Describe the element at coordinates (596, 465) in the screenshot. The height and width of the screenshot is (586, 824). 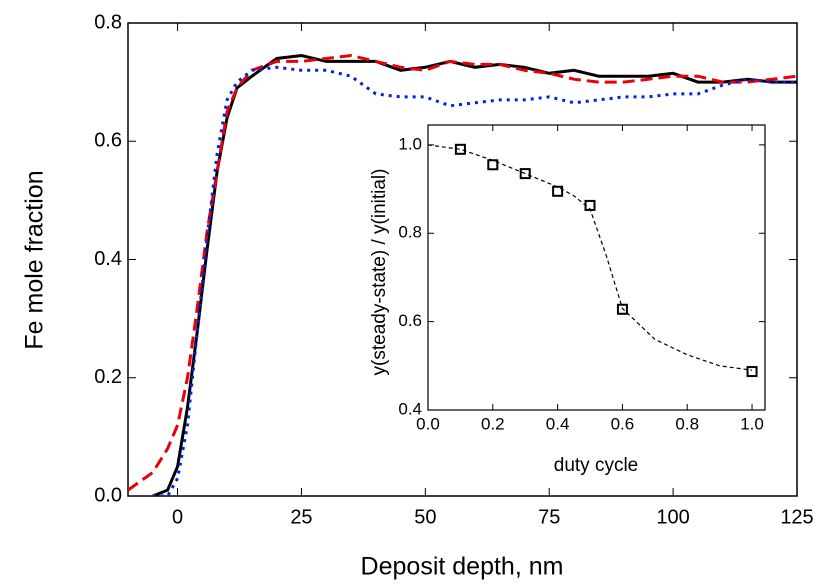
I see `inset-x-axis-label: duty cycle` at that location.